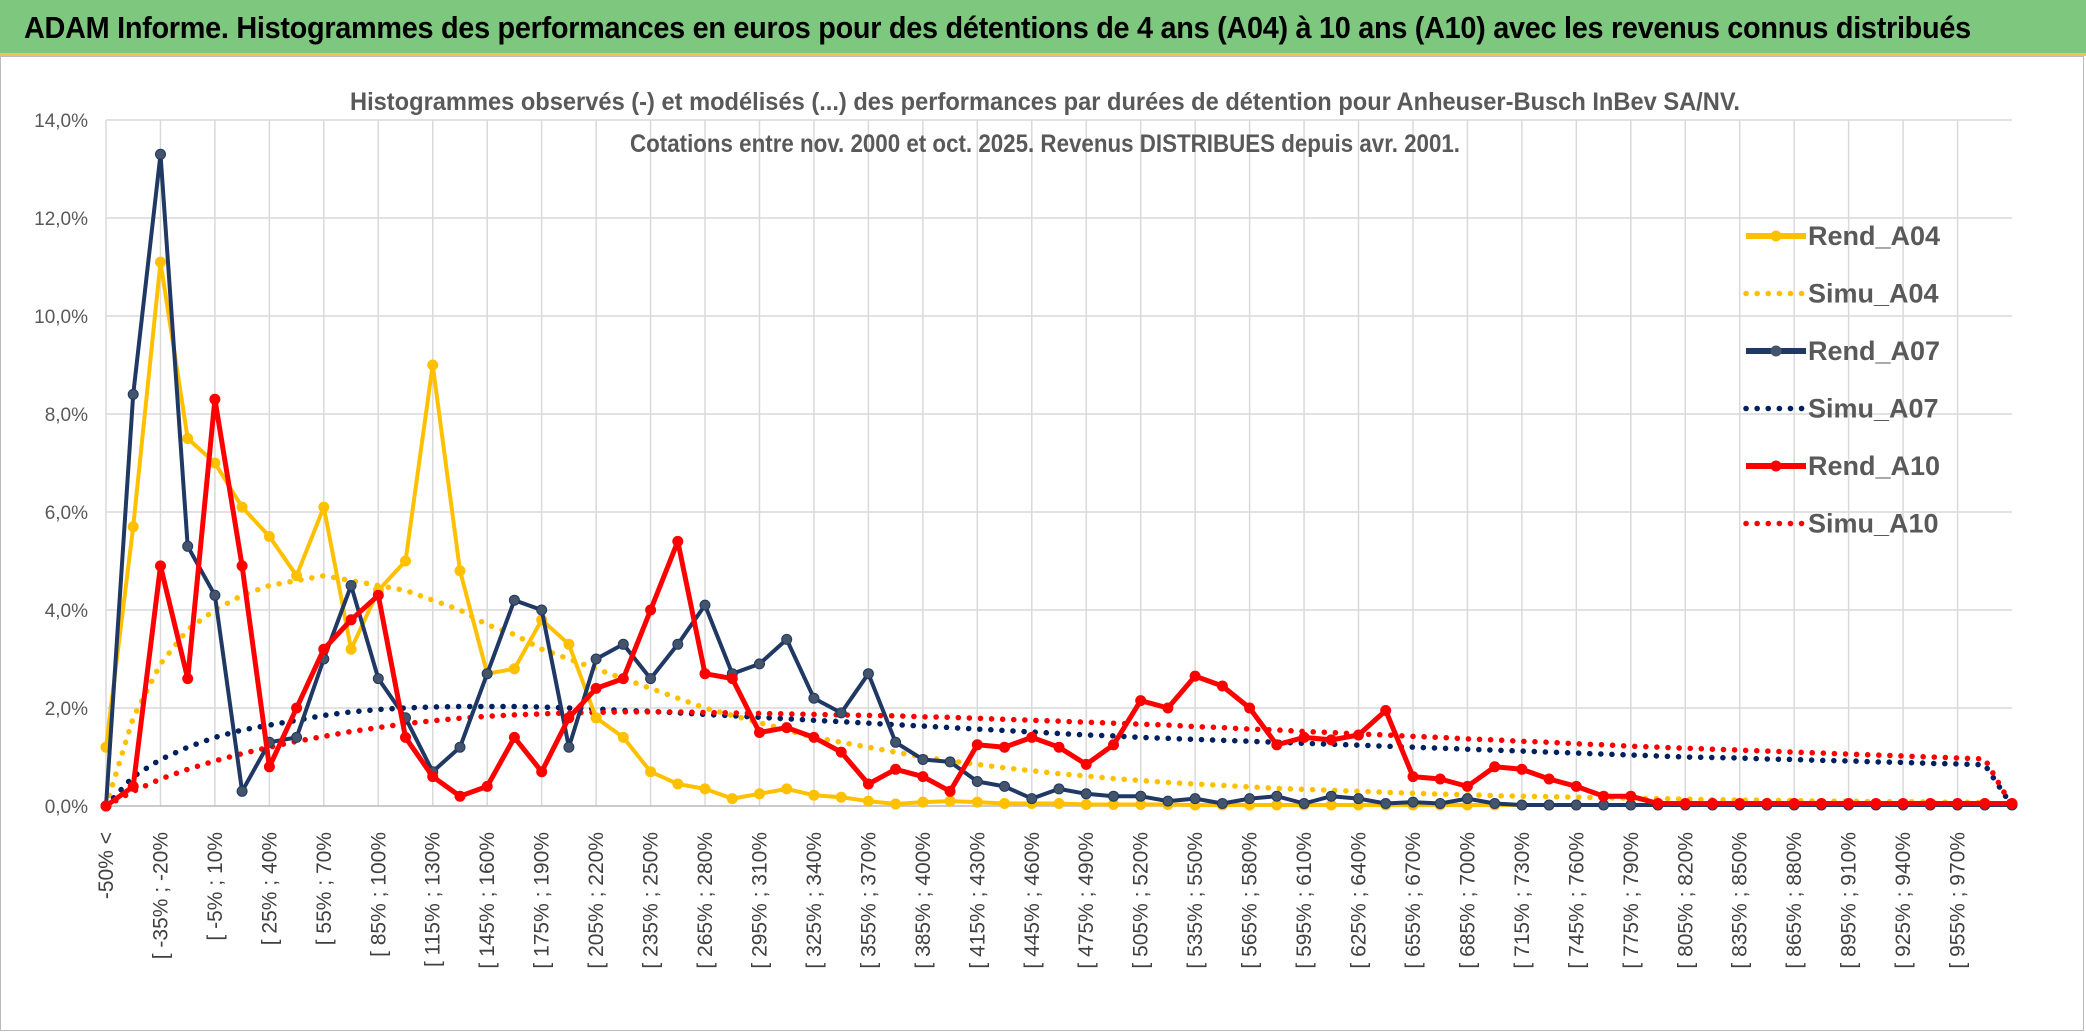 Image resolution: width=2086 pixels, height=1033 pixels. I want to click on x-tick-label: [ 85% ; 100%, so click(378, 894).